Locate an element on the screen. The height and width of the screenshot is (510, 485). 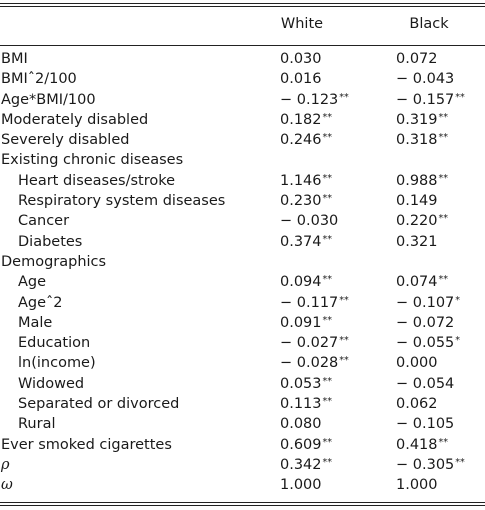
table-row: ω 1.000 1.000 is located at coordinates (242, 485).